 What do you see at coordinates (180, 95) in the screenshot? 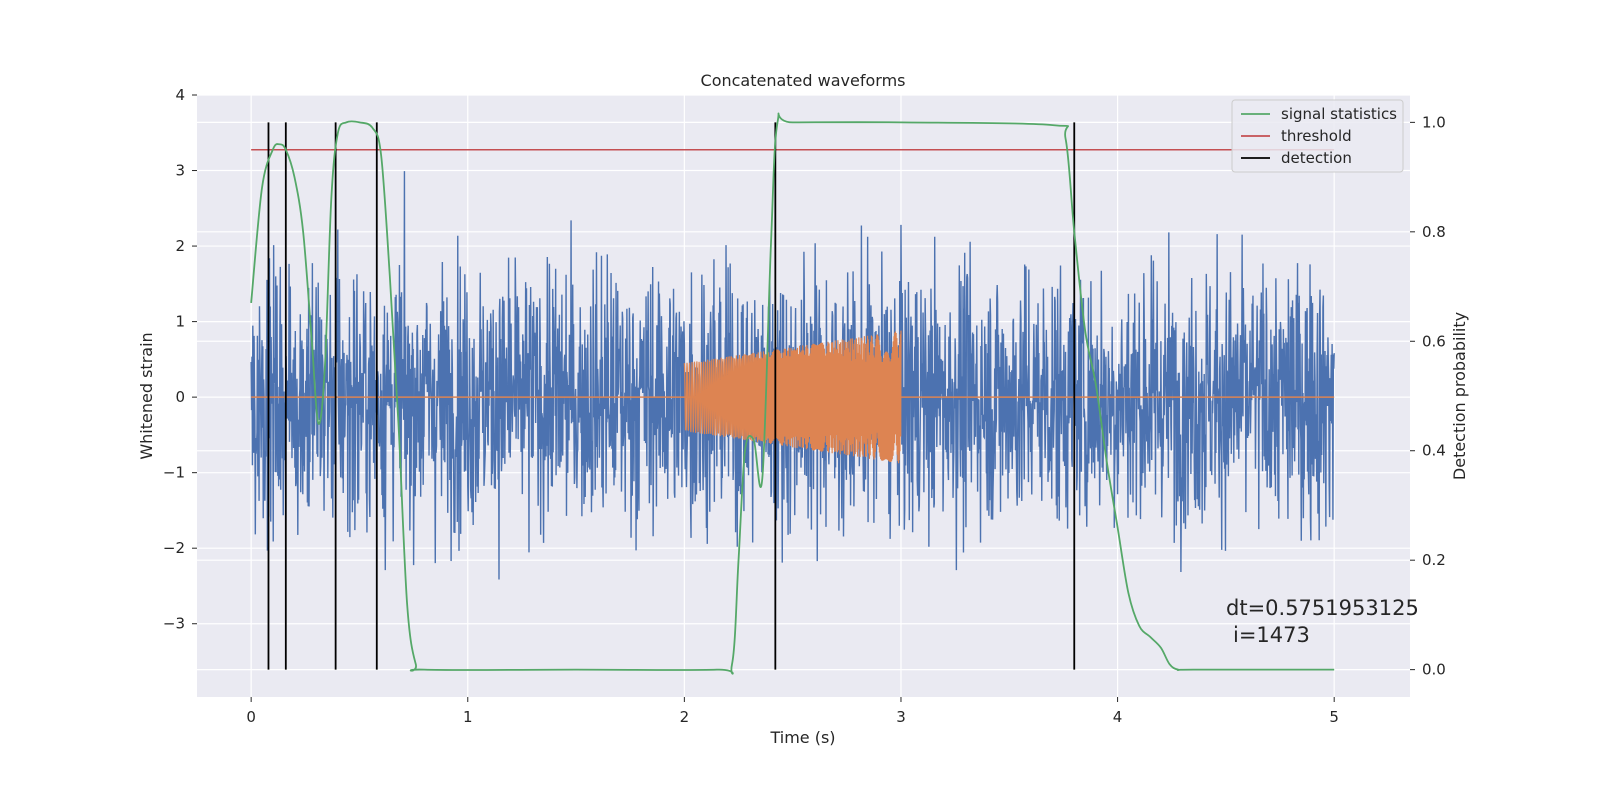
I see `y-tick-label: 4` at bounding box center [180, 95].